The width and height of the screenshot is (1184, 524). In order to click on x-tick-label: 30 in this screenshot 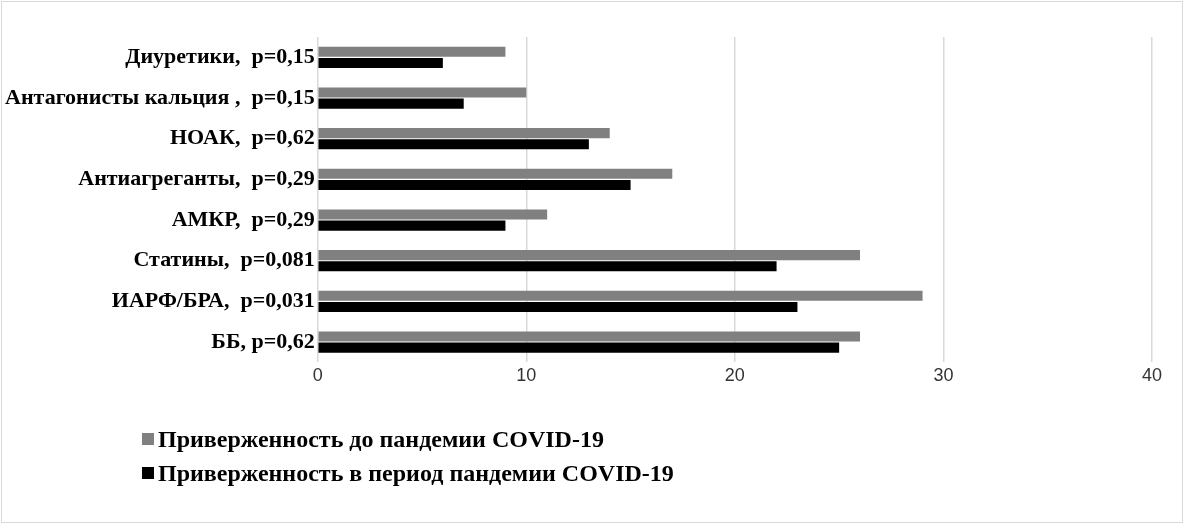, I will do `click(943, 375)`.